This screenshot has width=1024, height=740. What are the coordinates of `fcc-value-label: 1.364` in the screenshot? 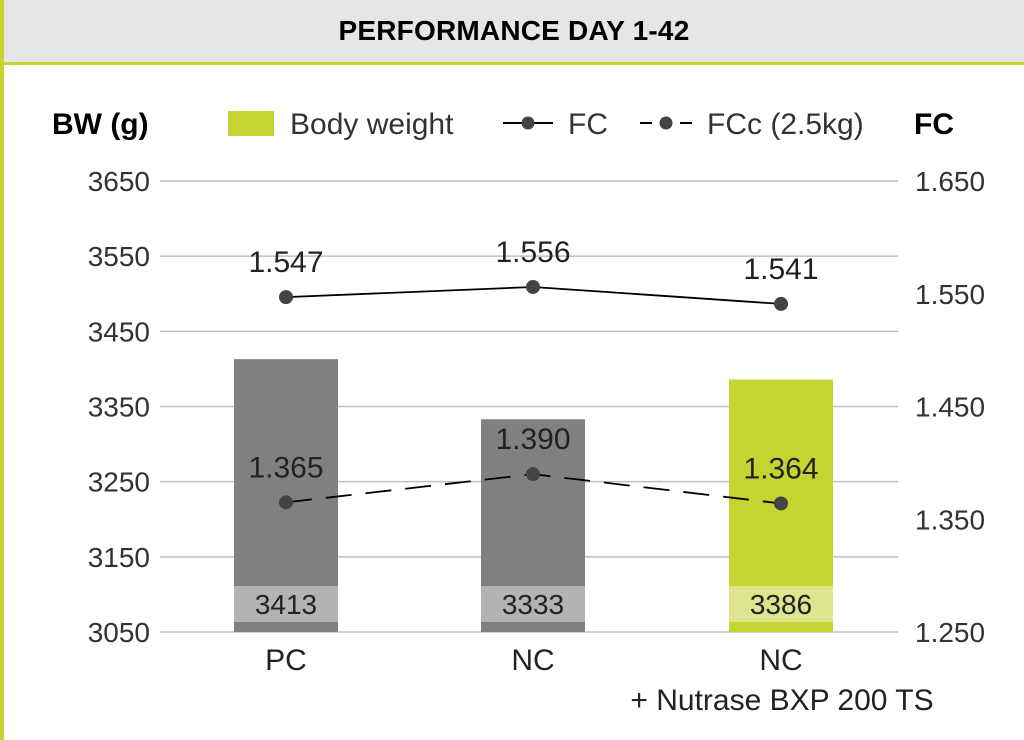 It's located at (780, 468).